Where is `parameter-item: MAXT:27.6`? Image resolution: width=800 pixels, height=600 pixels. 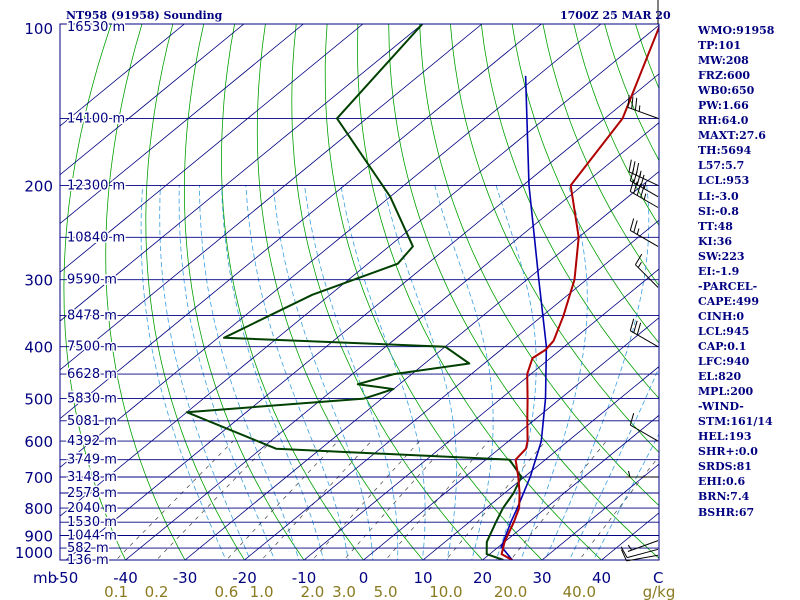 parameter-item: MAXT:27.6 is located at coordinates (732, 136).